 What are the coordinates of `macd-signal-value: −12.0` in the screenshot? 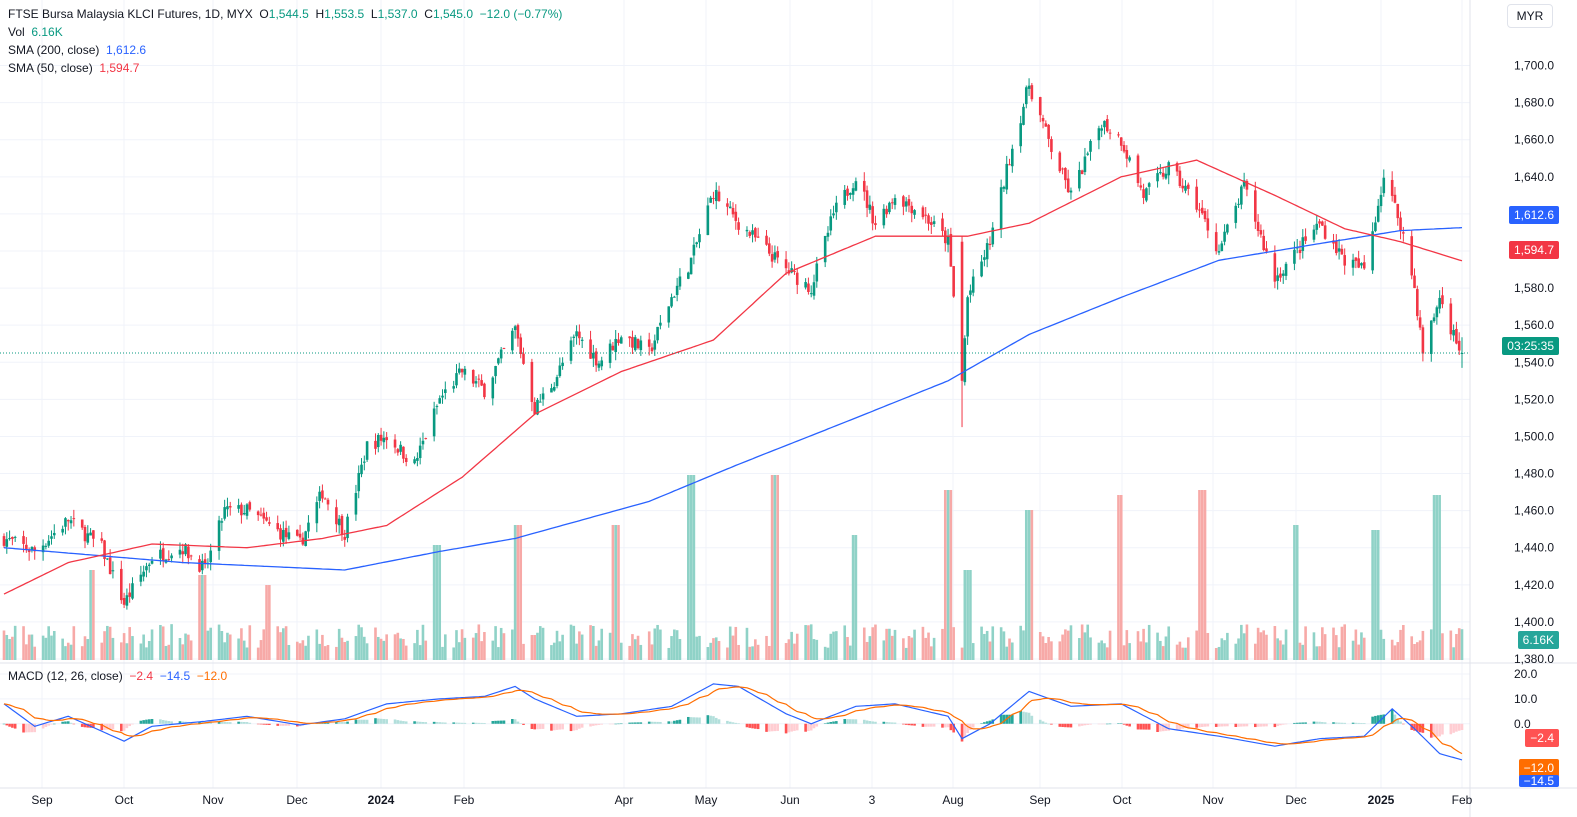 It's located at (212, 676).